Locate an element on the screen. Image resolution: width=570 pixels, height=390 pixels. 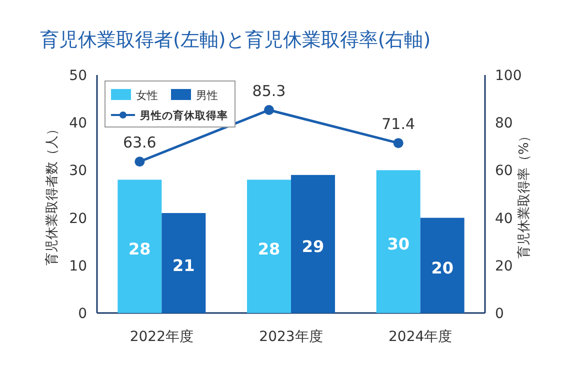
data-label: 85.3 is located at coordinates (269, 91).